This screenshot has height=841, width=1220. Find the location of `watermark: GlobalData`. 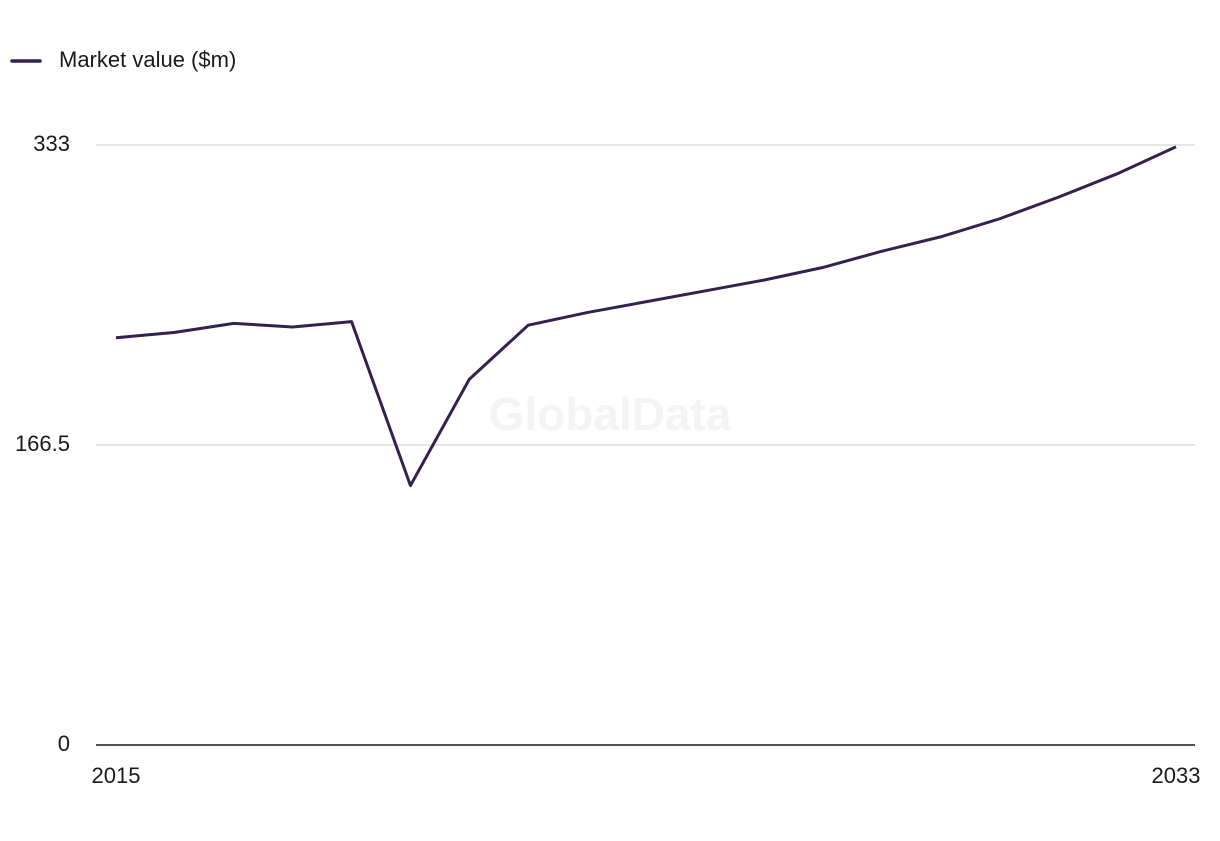

watermark: GlobalData is located at coordinates (610, 414).